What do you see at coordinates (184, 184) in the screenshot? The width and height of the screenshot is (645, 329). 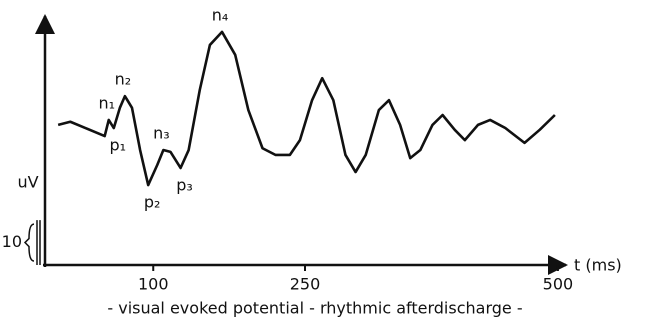 I see `peak-label: p₃` at bounding box center [184, 184].